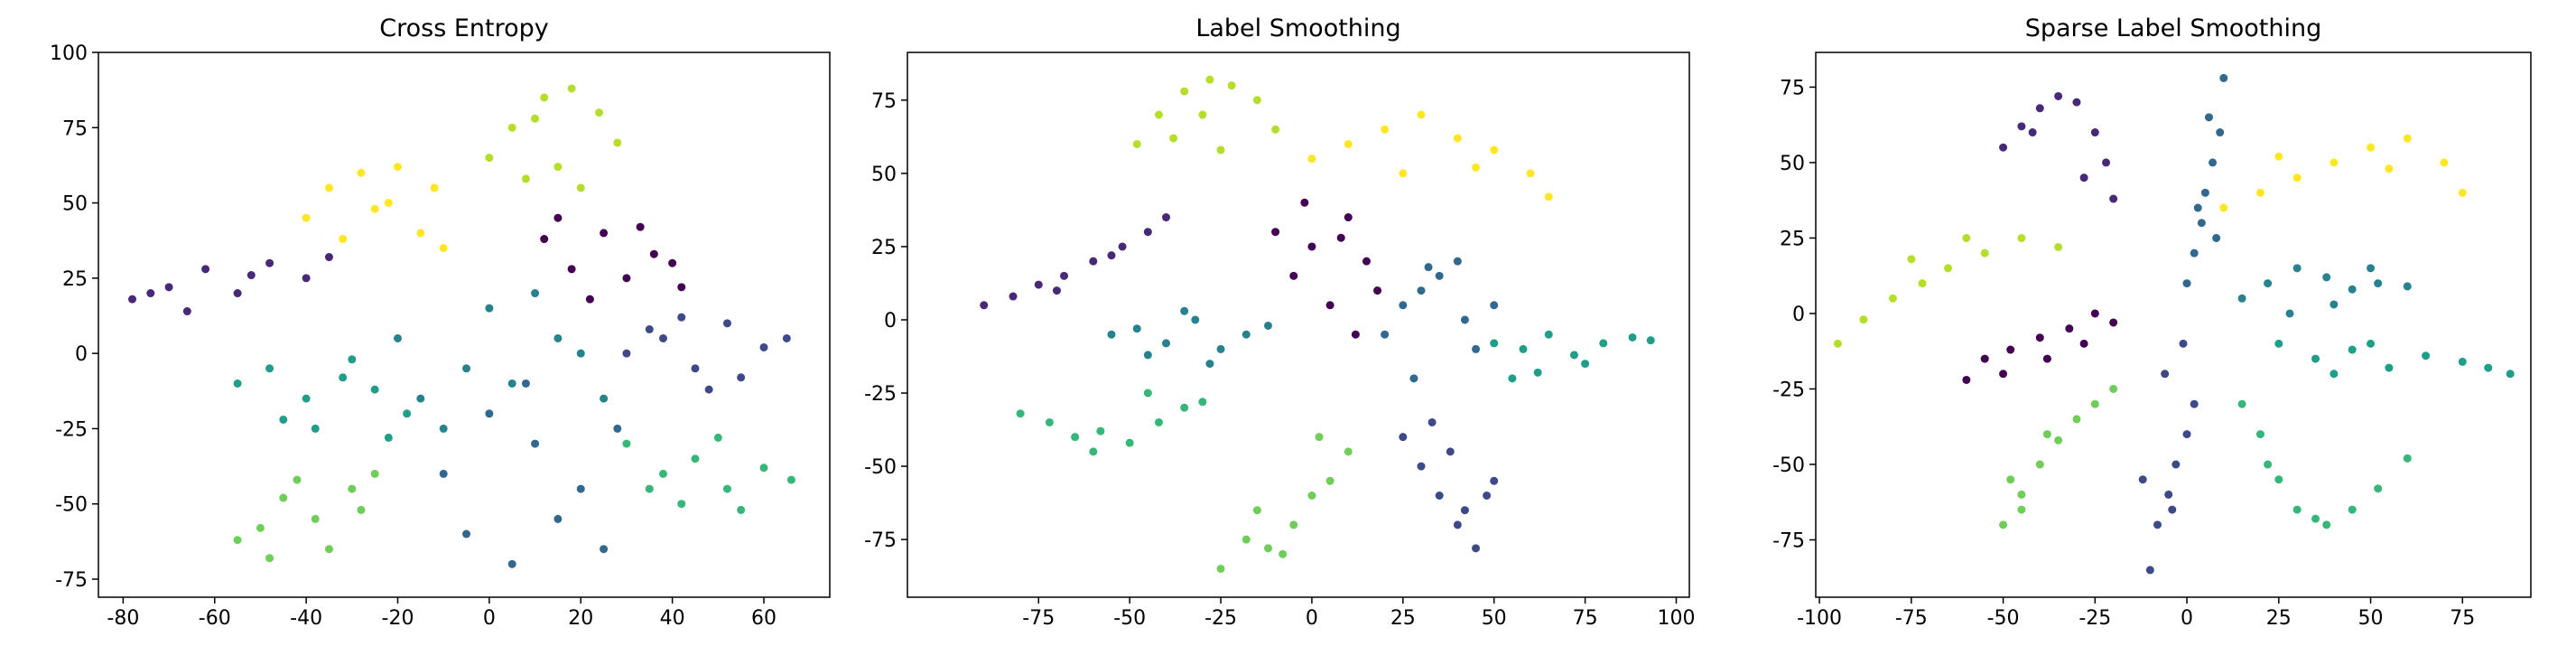 This screenshot has height=646, width=2576. I want to click on x-tick-label: -50, so click(2003, 618).